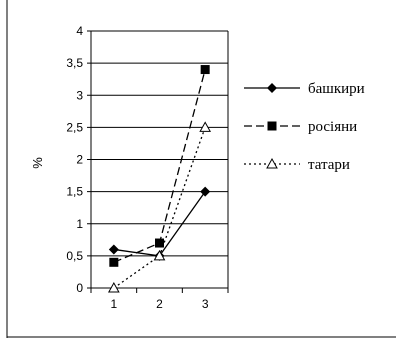 The image size is (396, 343). Describe the element at coordinates (205, 304) in the screenshot. I see `x-tick-label: 3` at that location.